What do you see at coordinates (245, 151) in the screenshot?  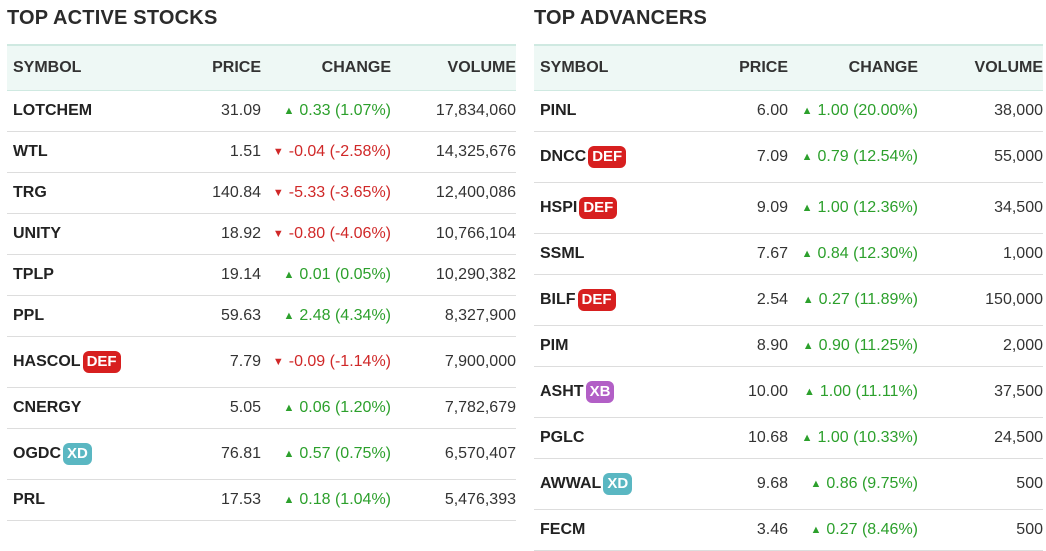 I see `price-cell: 1.51` at bounding box center [245, 151].